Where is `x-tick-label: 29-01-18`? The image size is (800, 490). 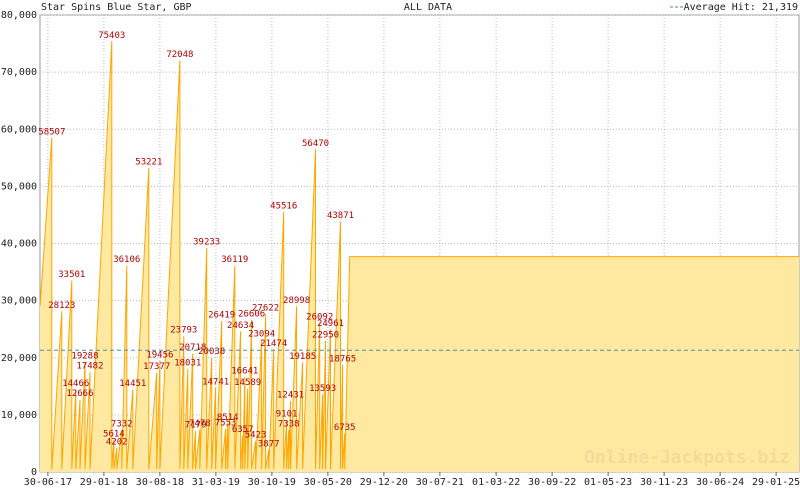 x-tick-label: 29-01-18 is located at coordinates (104, 482).